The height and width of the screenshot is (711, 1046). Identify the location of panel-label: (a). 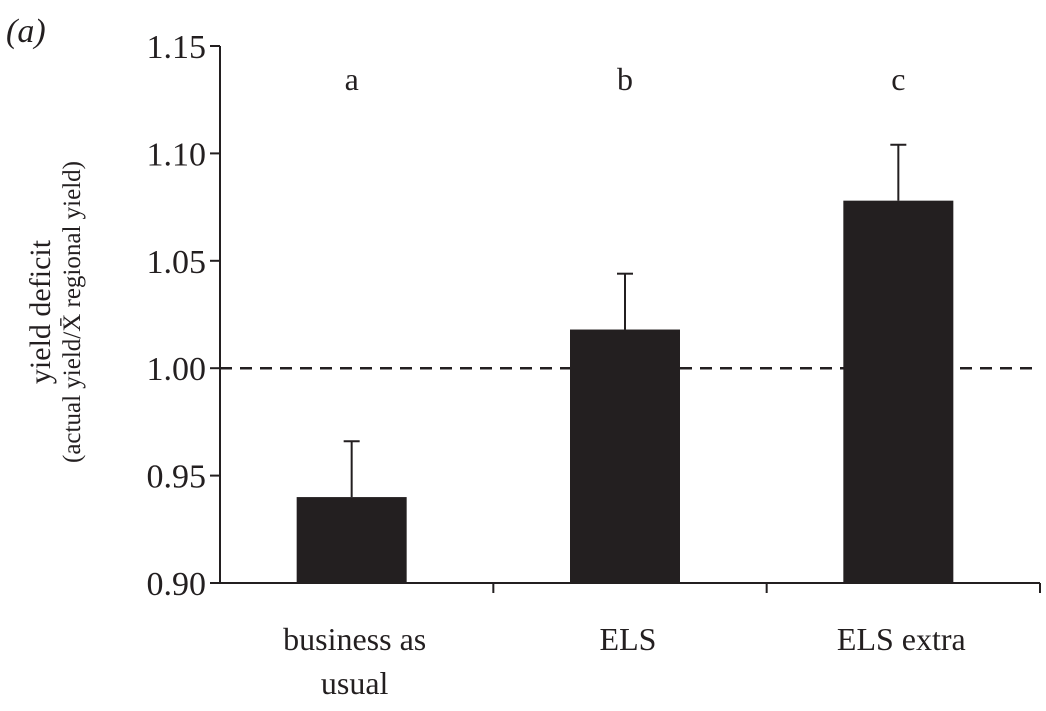
(26, 31).